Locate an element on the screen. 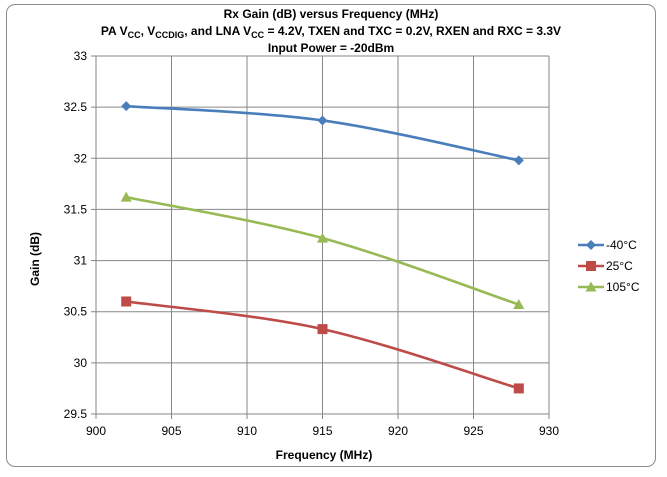 This screenshot has height=477, width=667. legend: -40°C 25°C 105°C is located at coordinates (609, 266).